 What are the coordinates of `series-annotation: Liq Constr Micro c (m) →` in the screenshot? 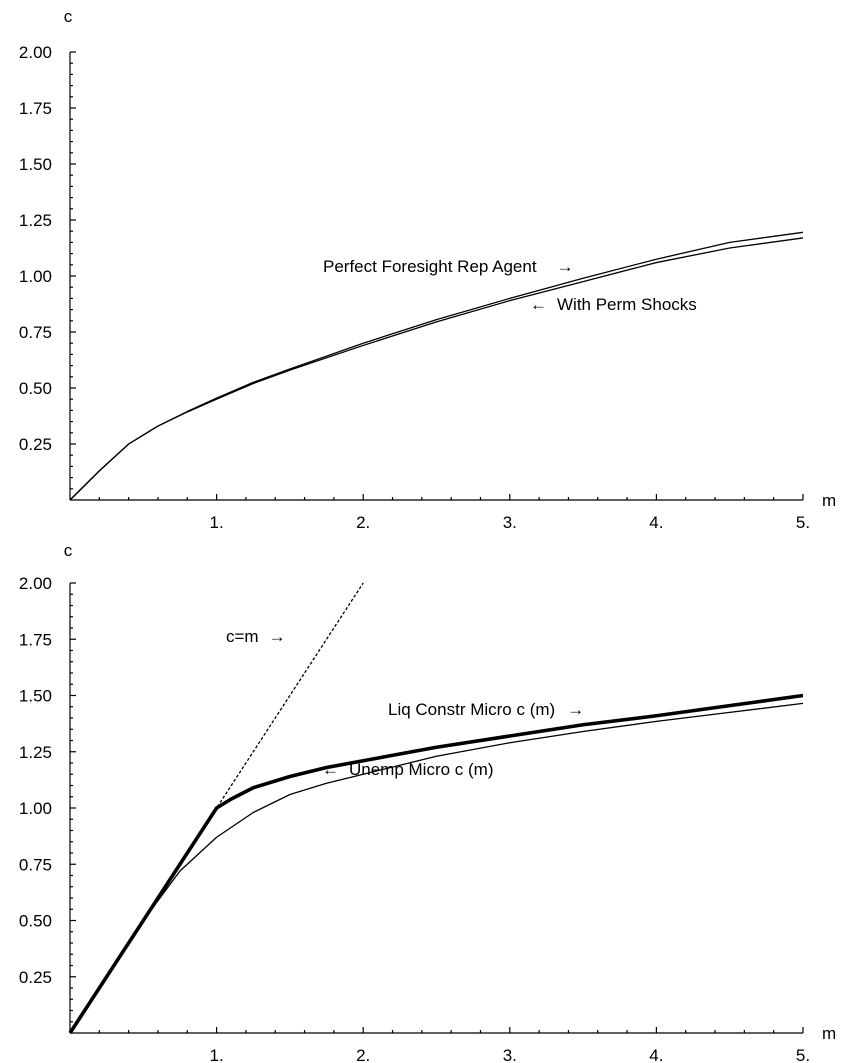 It's located at (486, 709).